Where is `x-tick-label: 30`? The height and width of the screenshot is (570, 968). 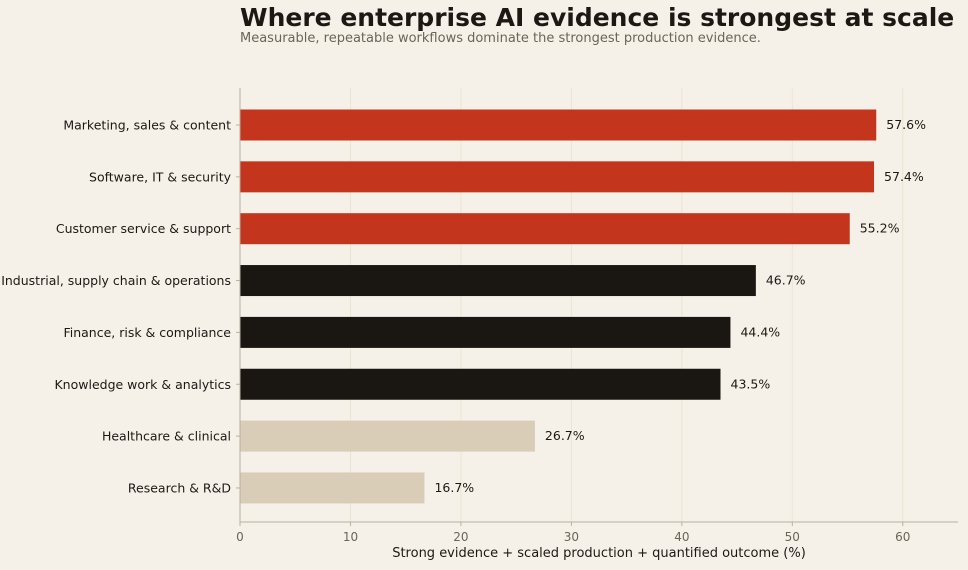
x-tick-label: 30 is located at coordinates (571, 537).